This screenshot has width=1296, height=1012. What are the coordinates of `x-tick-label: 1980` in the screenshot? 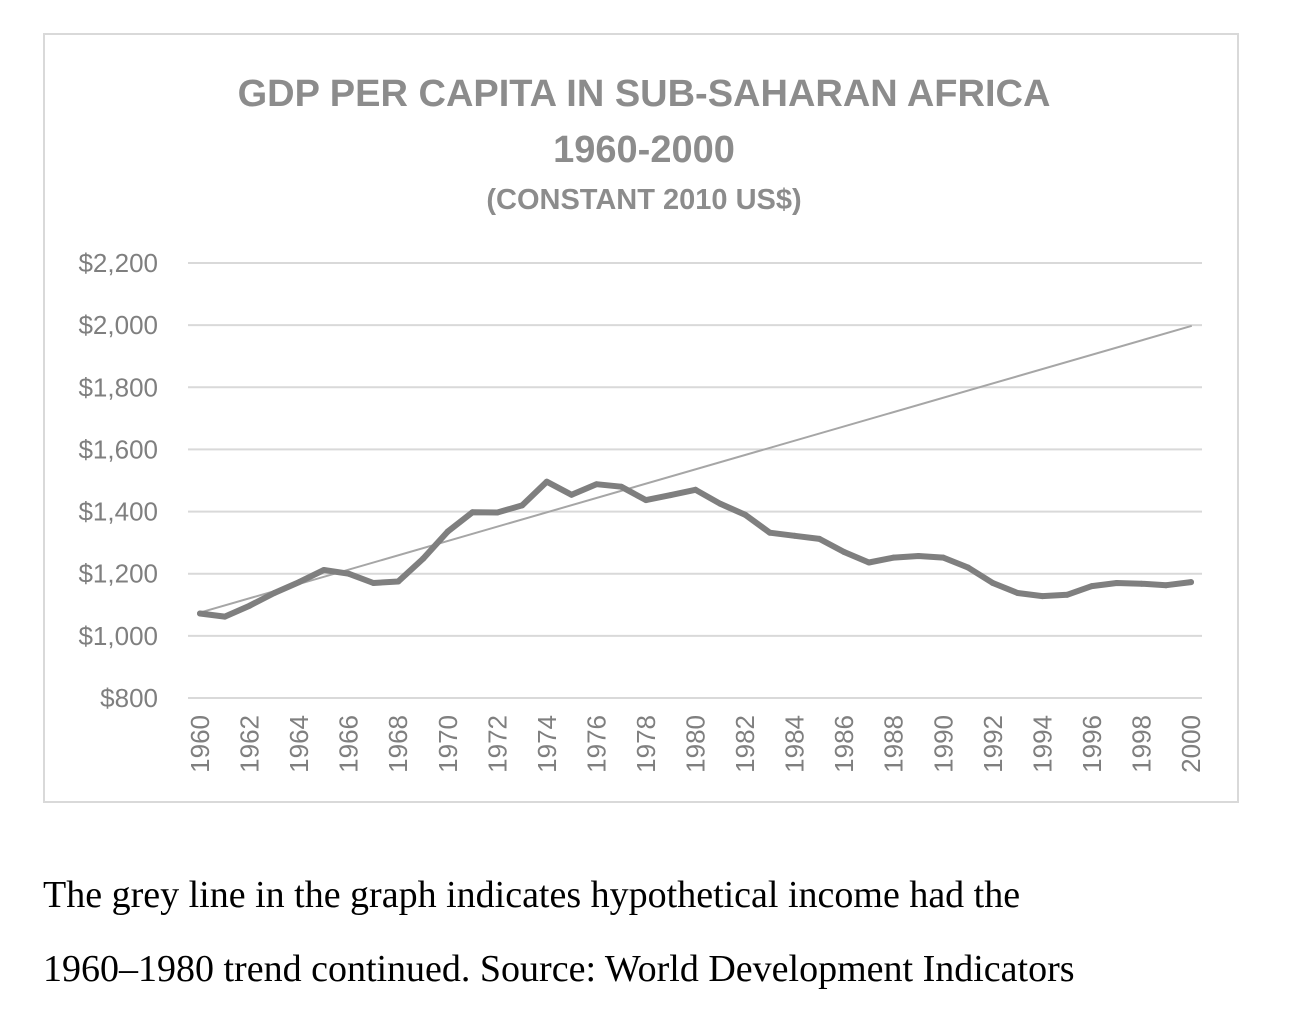 It's located at (696, 744).